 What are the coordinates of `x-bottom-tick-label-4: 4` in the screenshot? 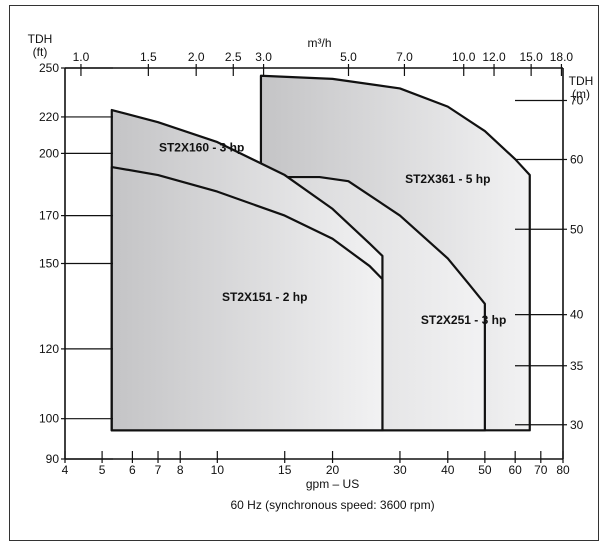 It's located at (65, 470).